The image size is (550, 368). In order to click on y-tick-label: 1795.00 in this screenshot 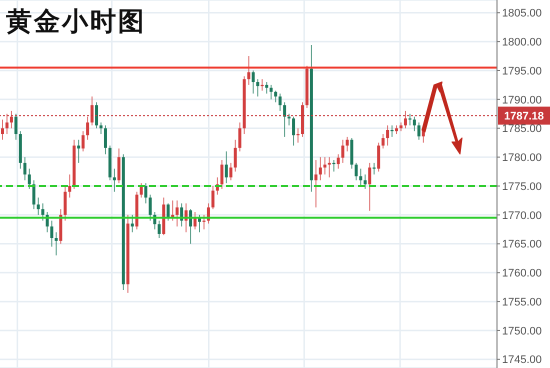, I will do `click(522, 71)`.